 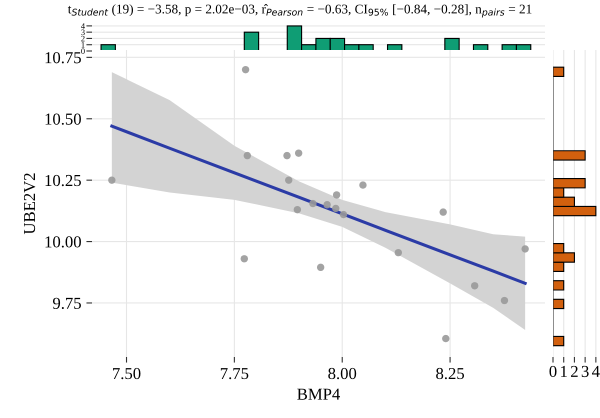 What do you see at coordinates (126, 374) in the screenshot?
I see `x-tick-label: 7.50` at bounding box center [126, 374].